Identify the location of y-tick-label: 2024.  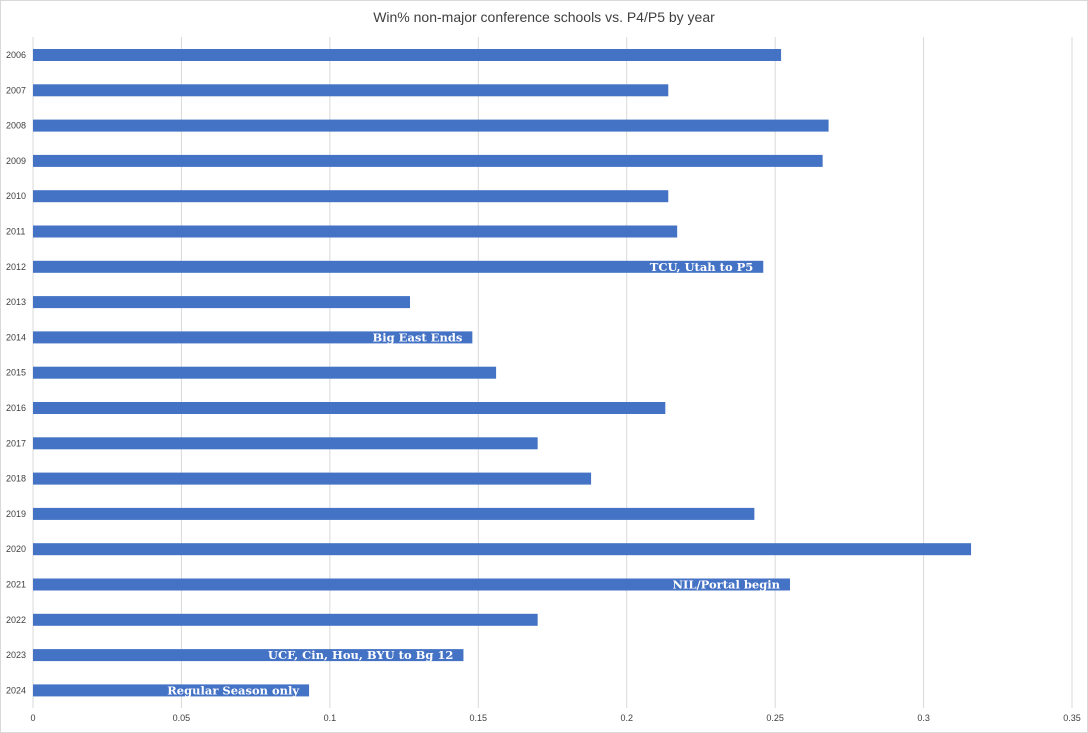
(16, 690).